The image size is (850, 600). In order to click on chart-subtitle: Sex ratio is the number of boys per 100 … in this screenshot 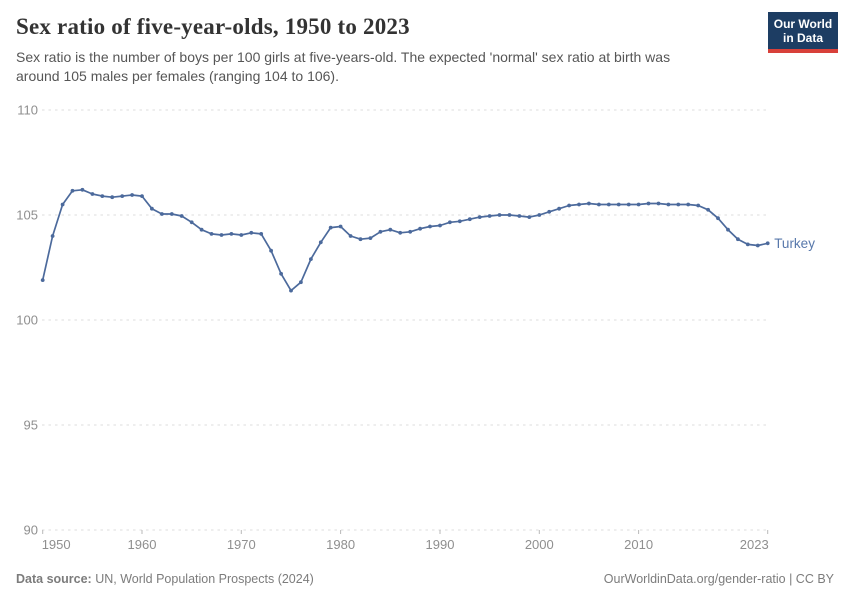, I will do `click(425, 67)`.